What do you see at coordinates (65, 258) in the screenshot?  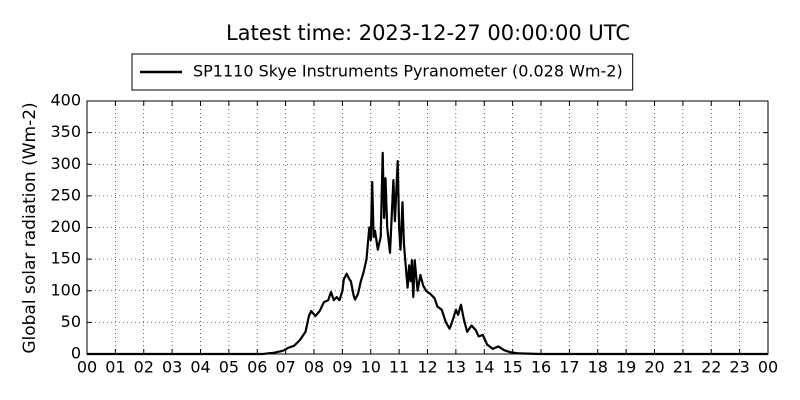 I see `y-tick-label: 150` at bounding box center [65, 258].